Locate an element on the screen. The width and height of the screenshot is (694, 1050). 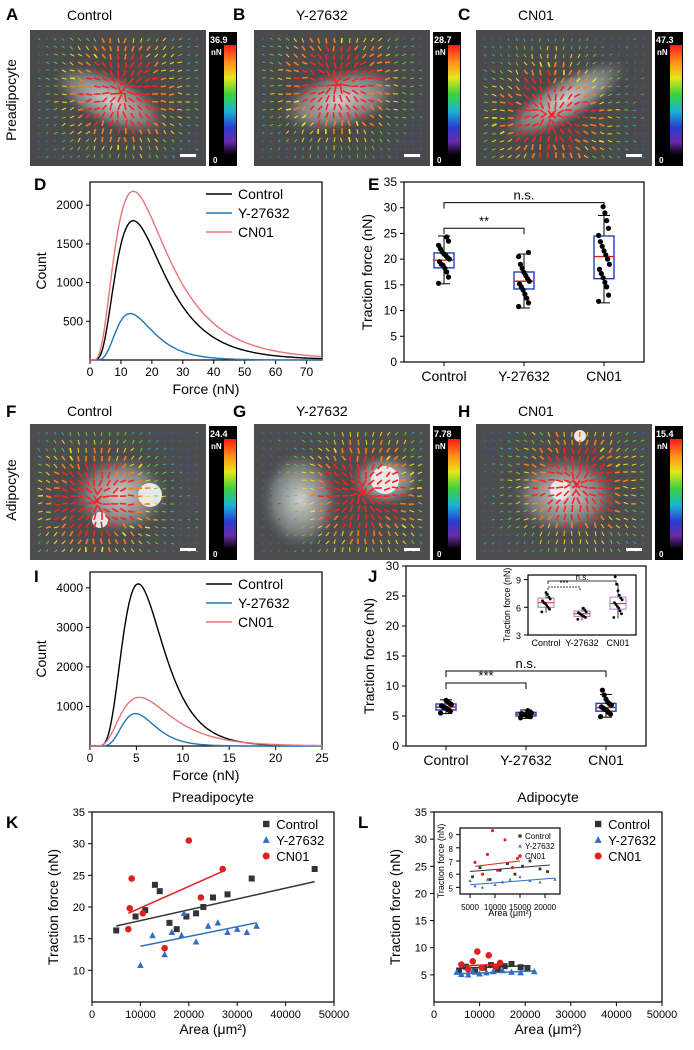
panel-letter-j: J is located at coordinates (372, 576).